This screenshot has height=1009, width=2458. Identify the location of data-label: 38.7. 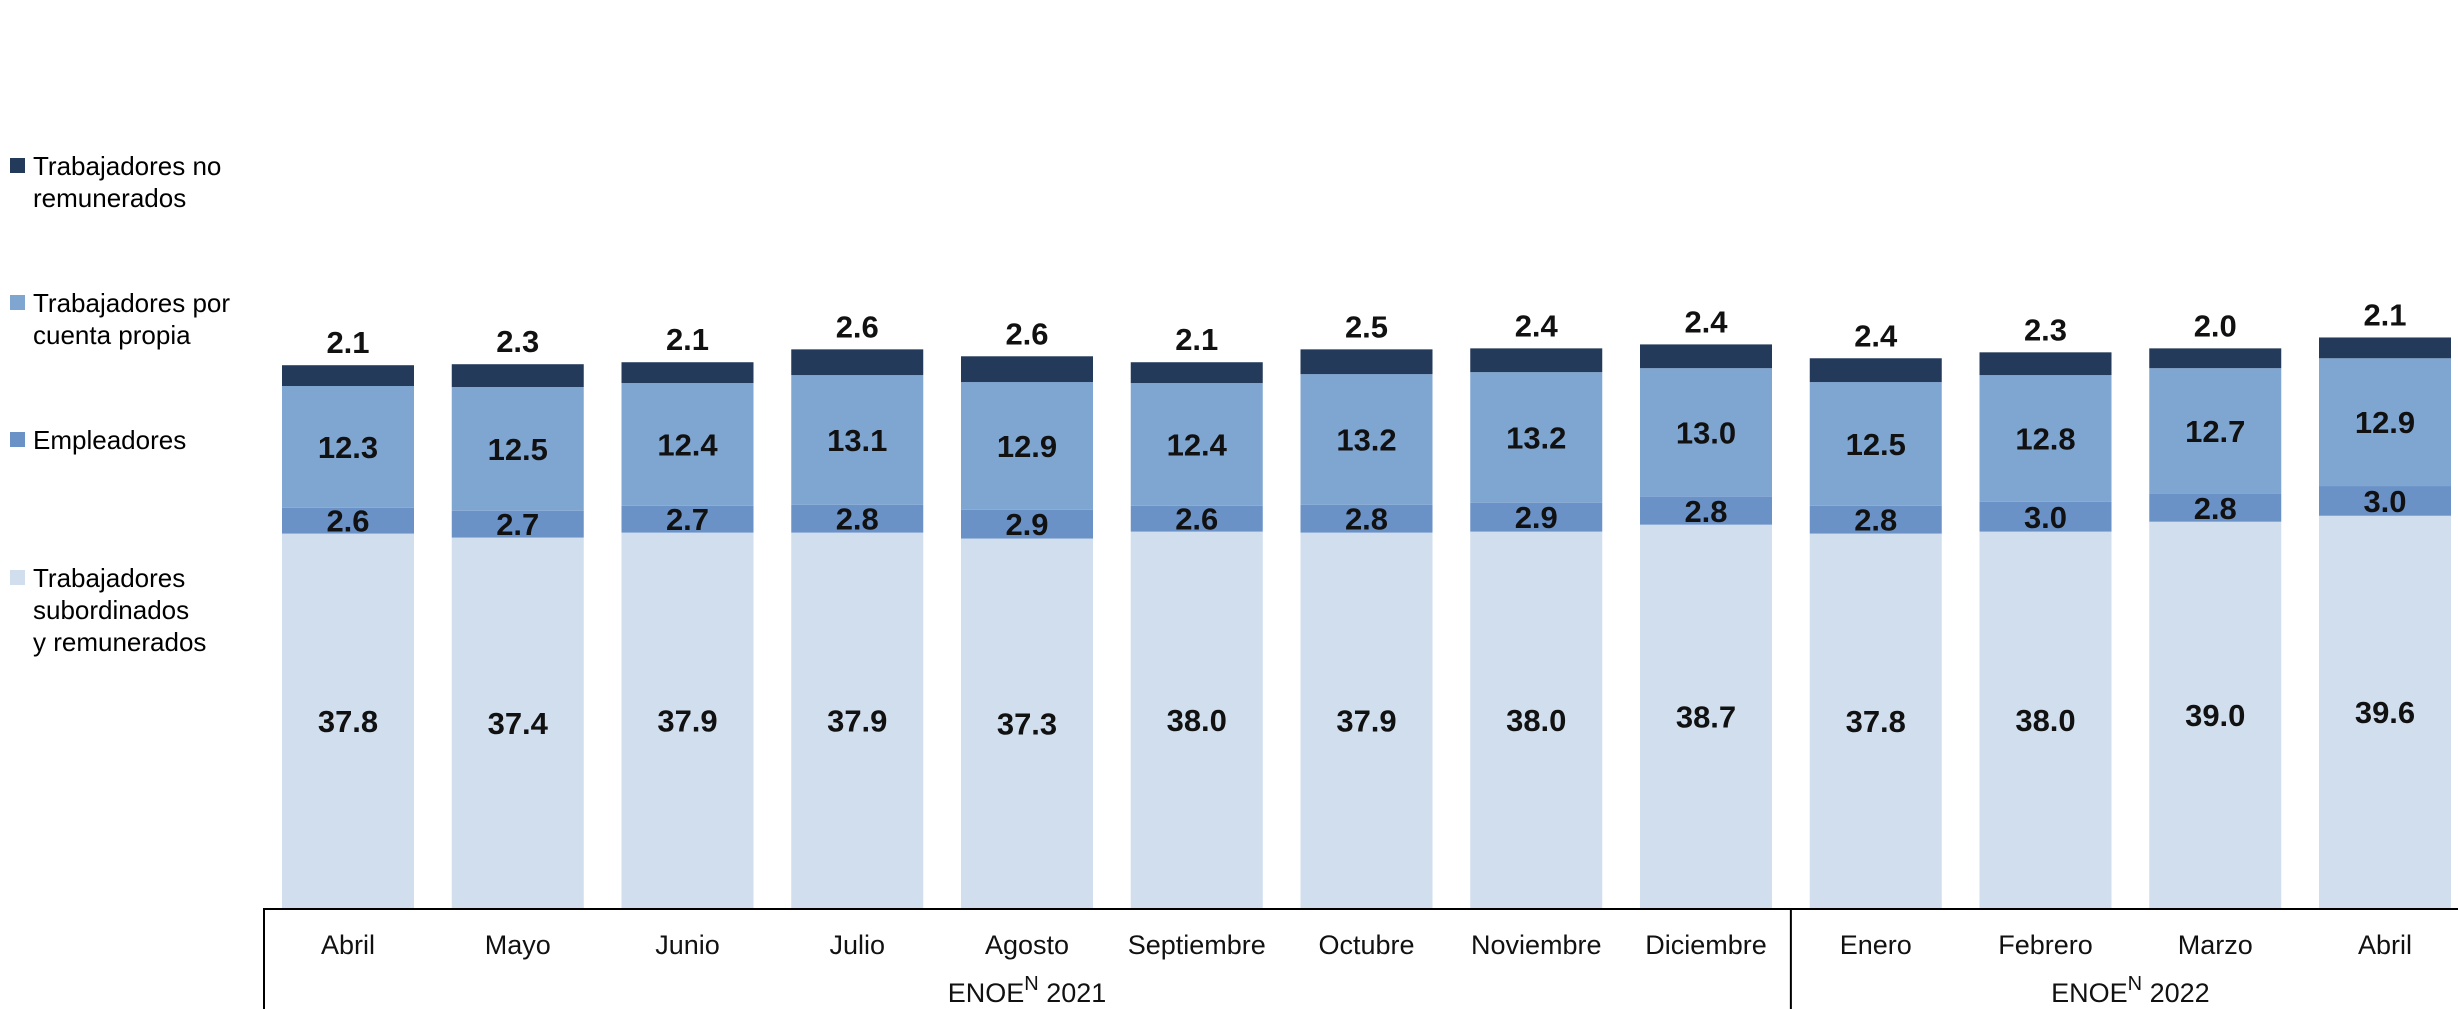
(1706, 716).